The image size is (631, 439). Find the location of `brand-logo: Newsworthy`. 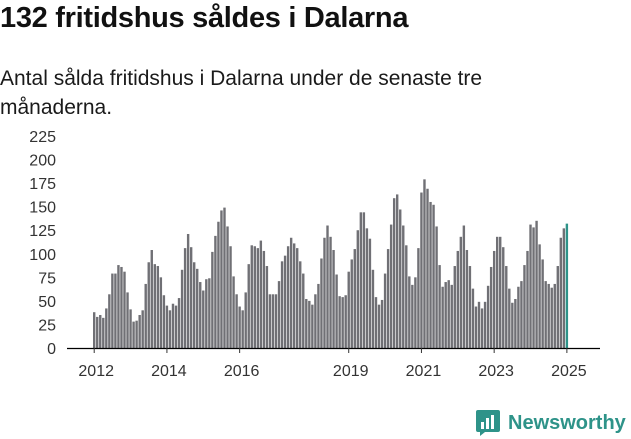

brand-logo: Newsworthy is located at coordinates (550, 423).